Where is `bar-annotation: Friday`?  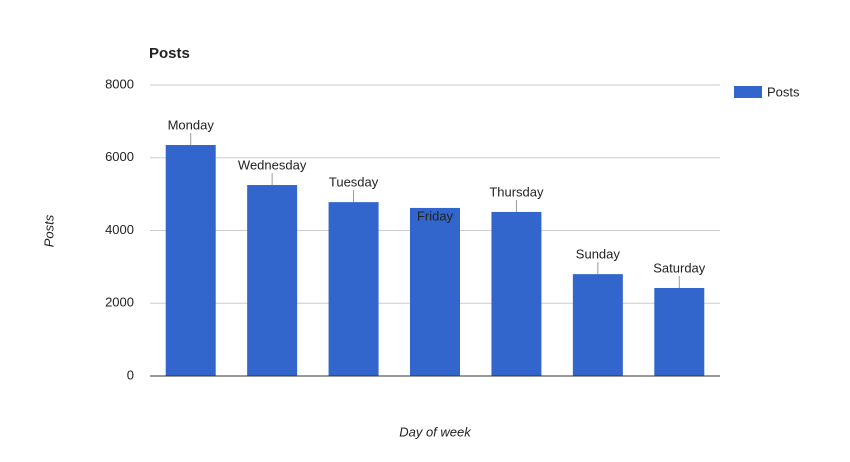
bar-annotation: Friday is located at coordinates (435, 215).